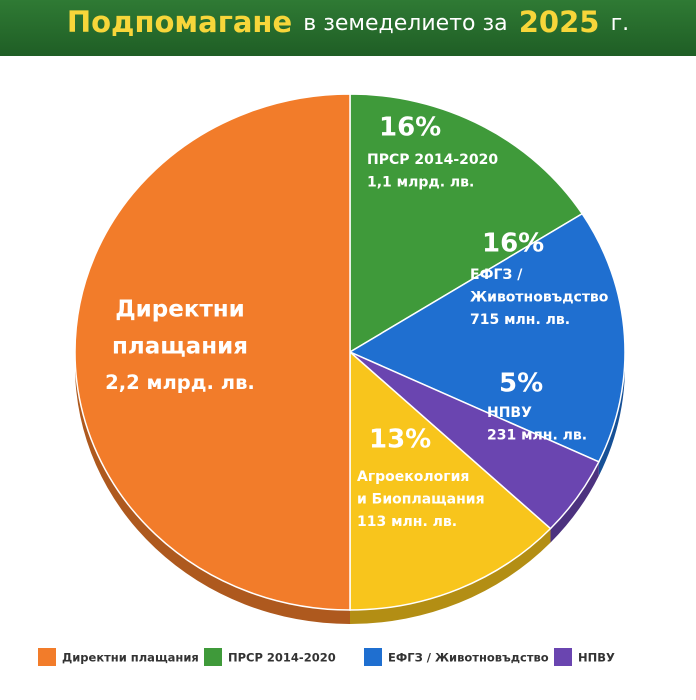  What do you see at coordinates (559, 22) in the screenshot?
I see `title-part: 2025` at bounding box center [559, 22].